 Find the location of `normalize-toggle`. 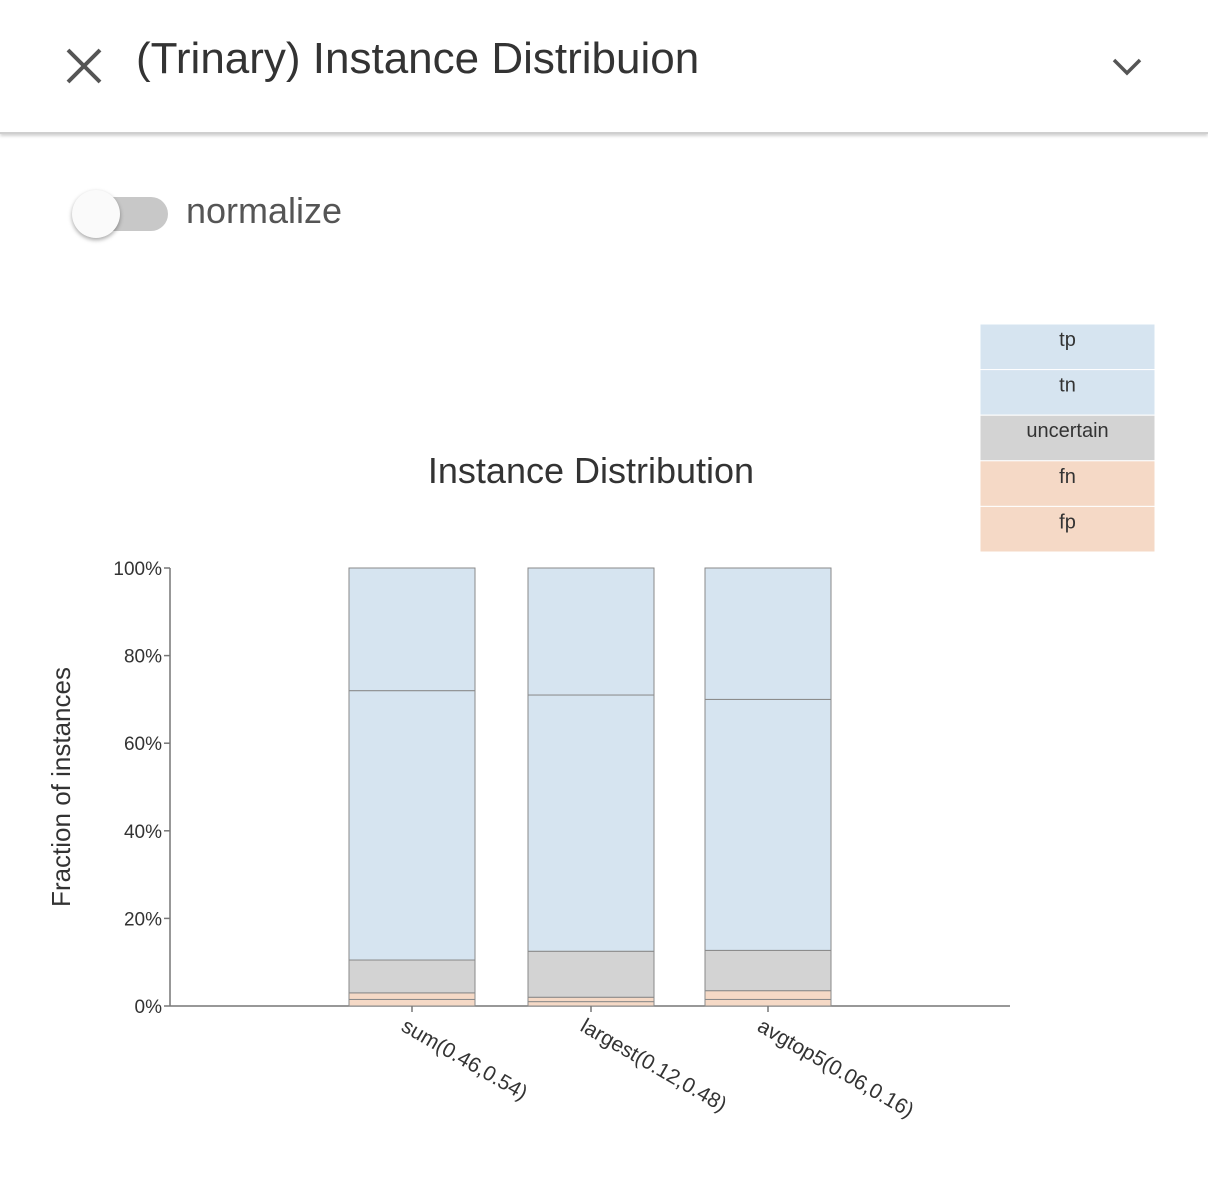

normalize-toggle is located at coordinates (120, 215).